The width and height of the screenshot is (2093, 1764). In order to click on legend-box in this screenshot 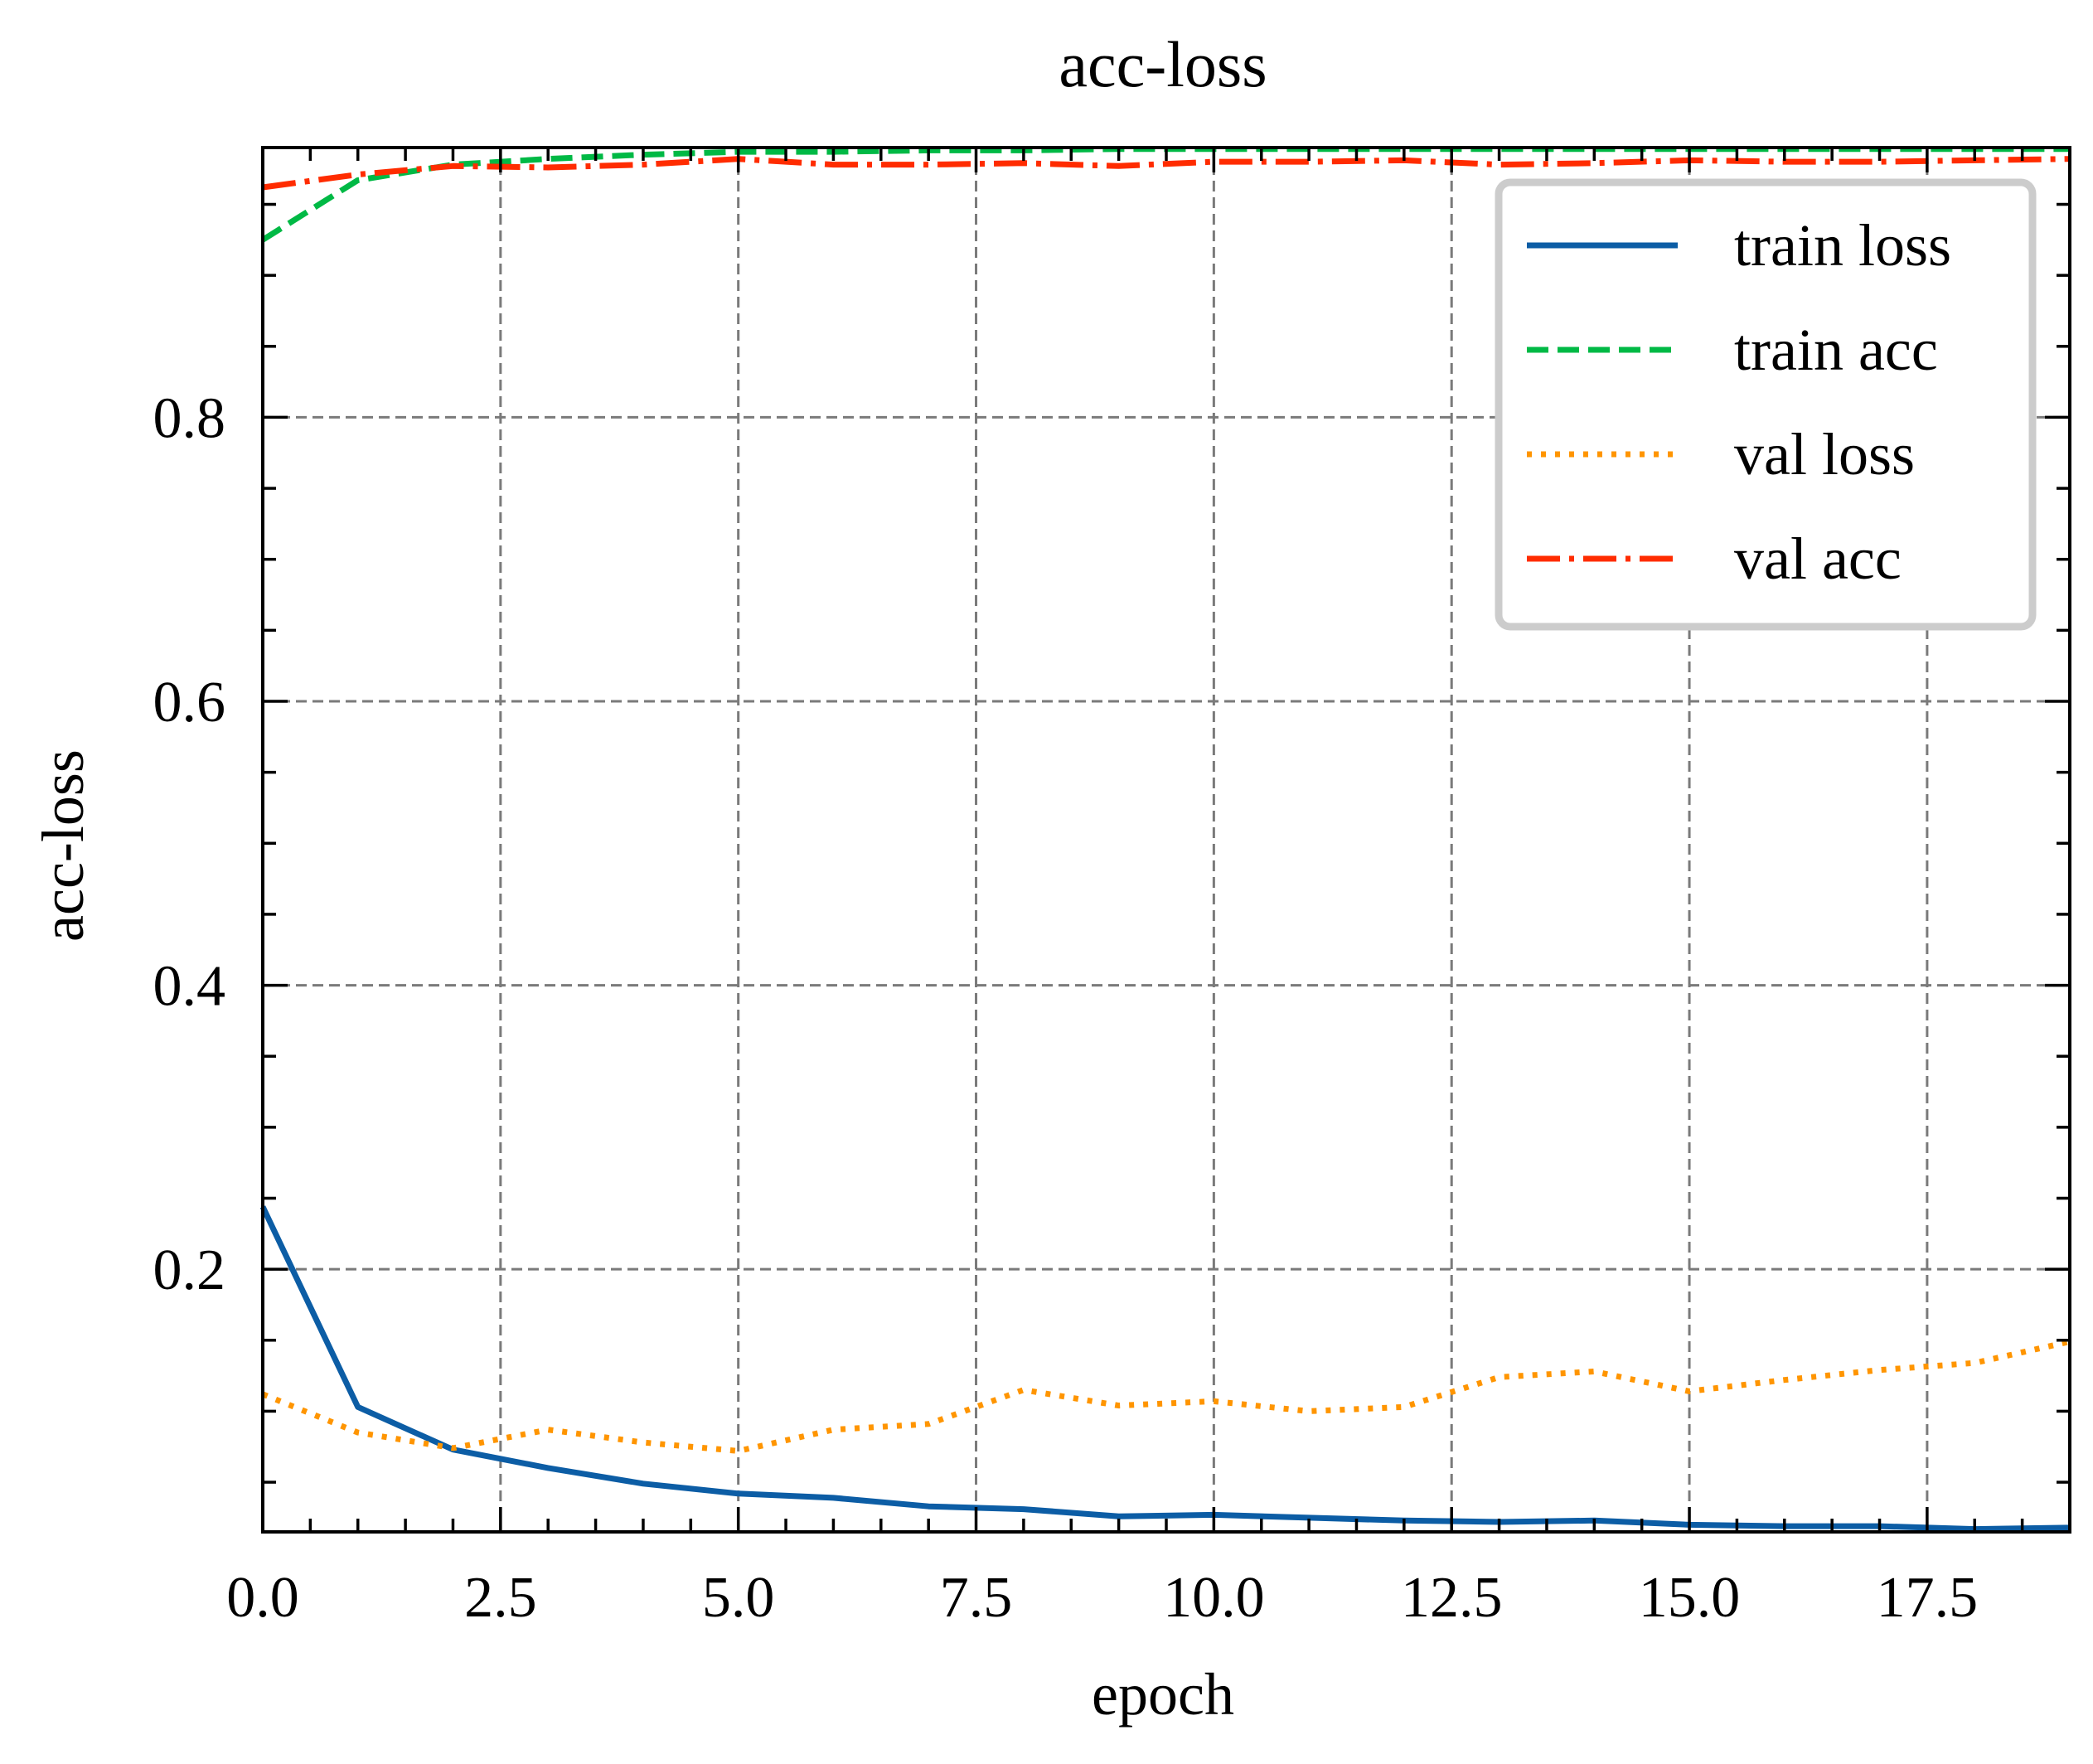, I will do `click(1766, 404)`.